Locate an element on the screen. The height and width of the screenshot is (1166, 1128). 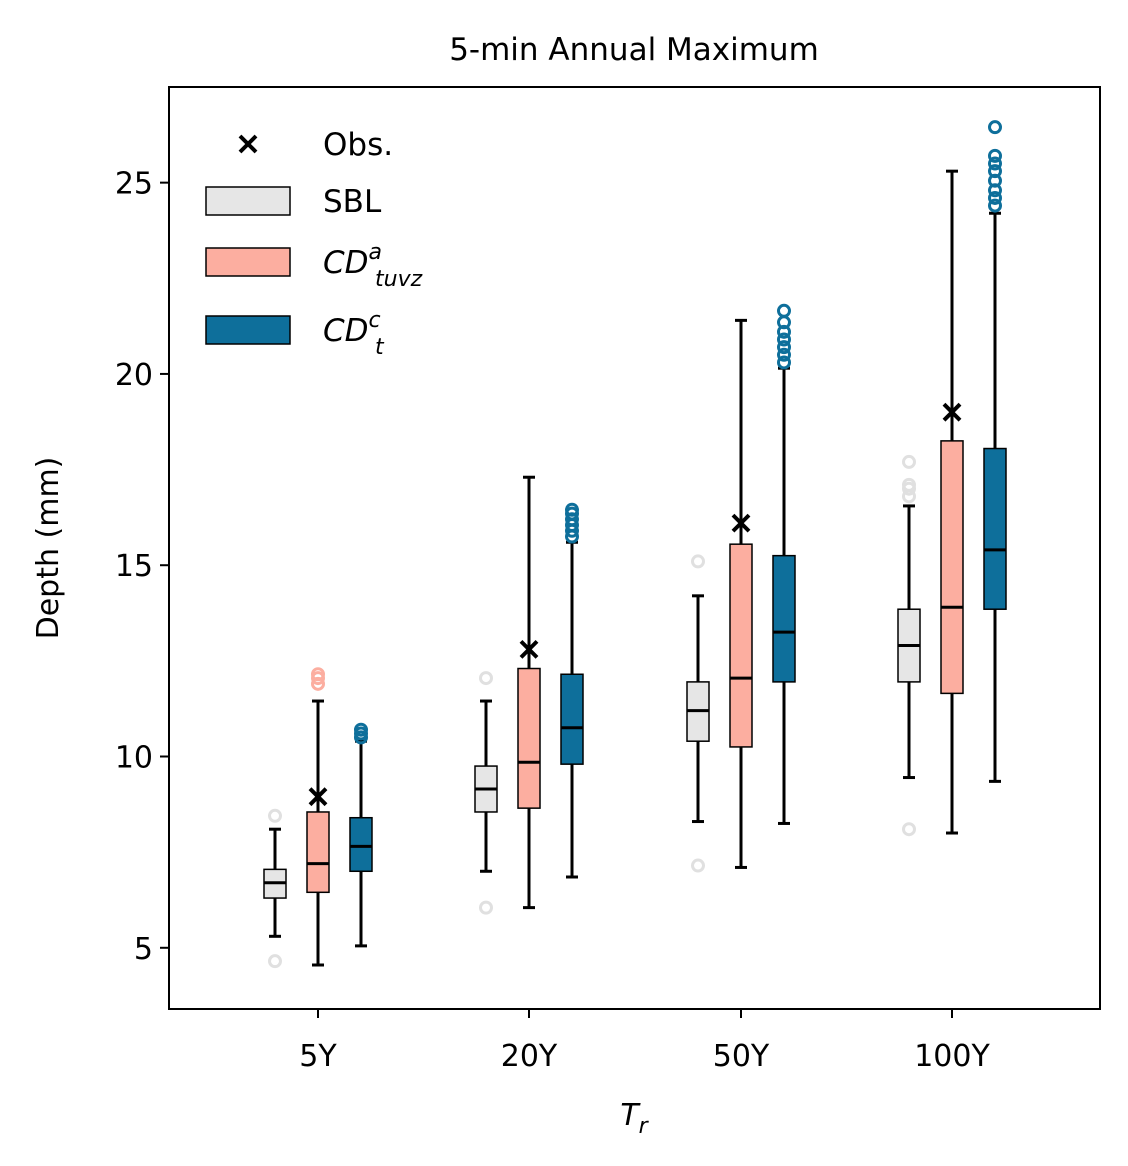
y-tick-label: 10 is located at coordinates (134, 758).